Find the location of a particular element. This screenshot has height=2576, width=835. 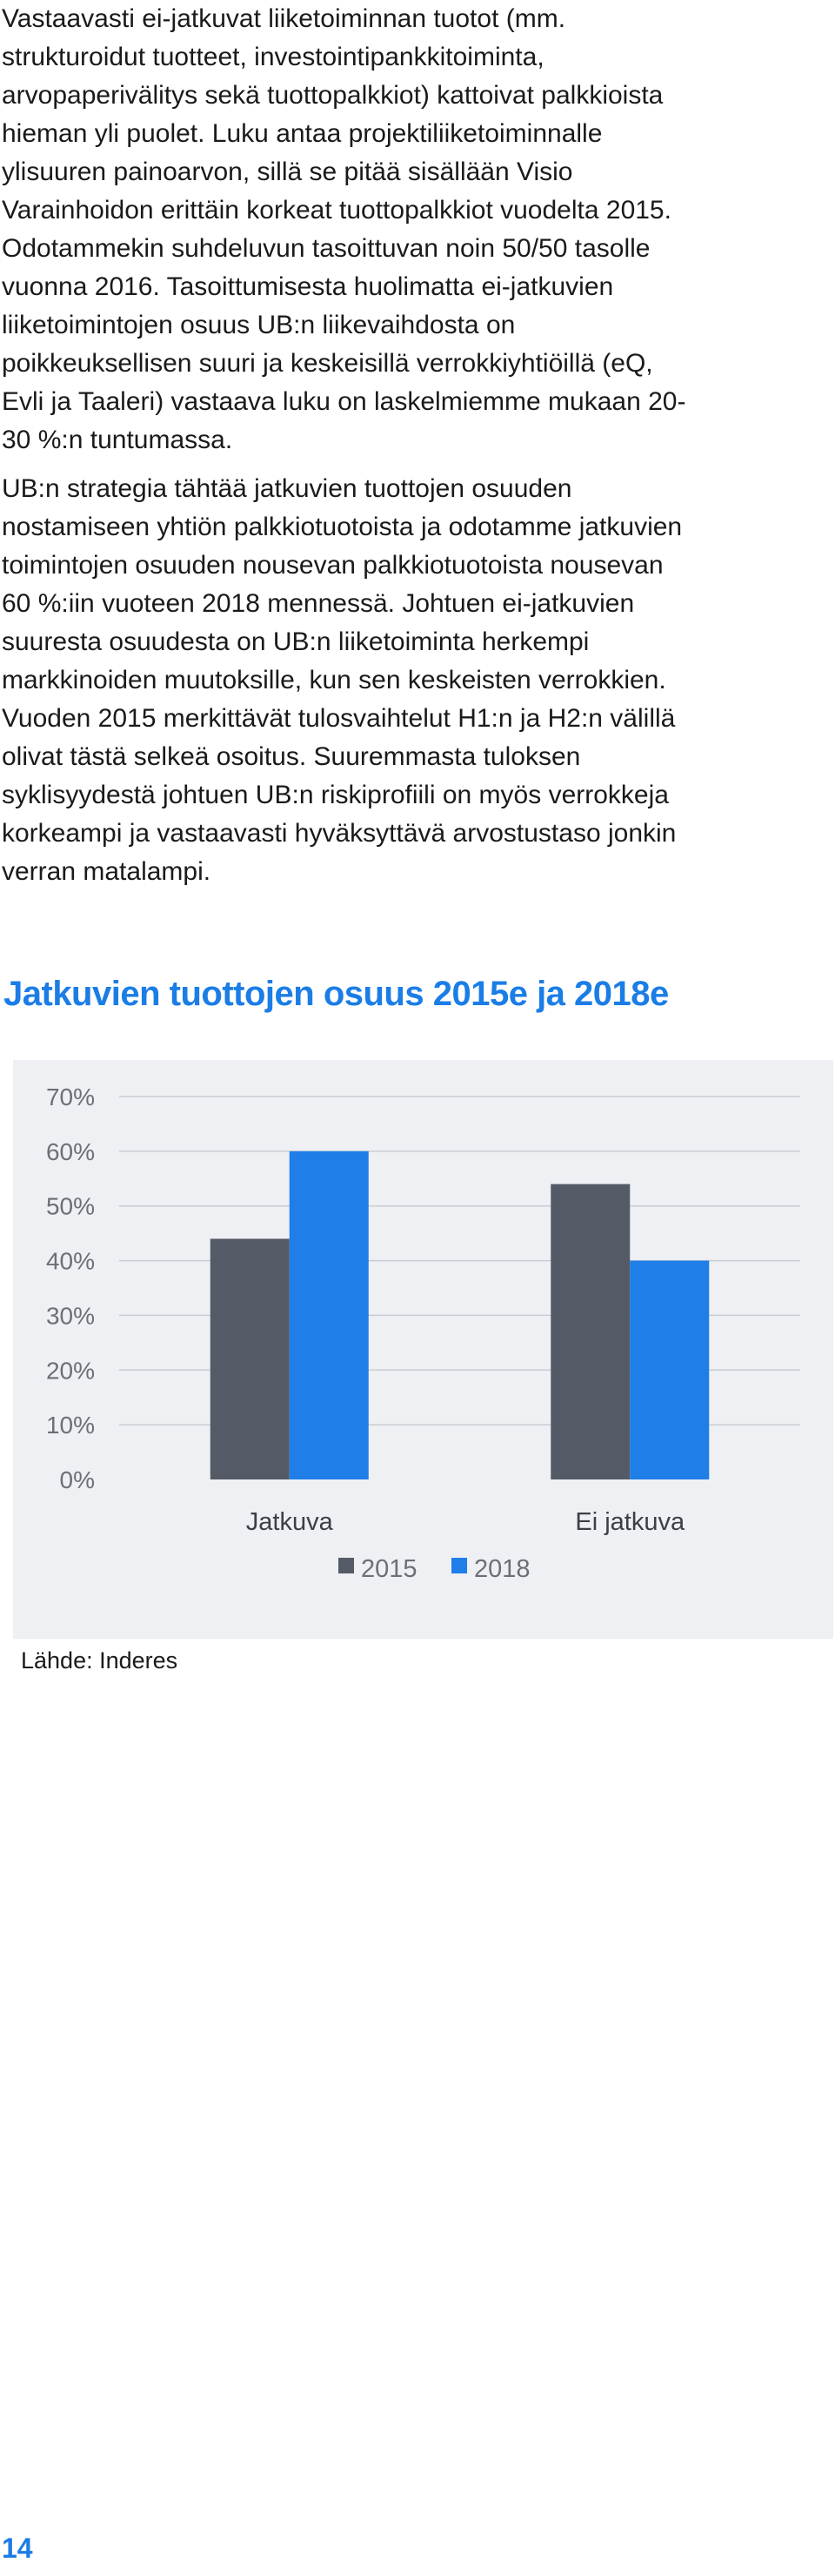

y-tick-label: 70% is located at coordinates (70, 1096).